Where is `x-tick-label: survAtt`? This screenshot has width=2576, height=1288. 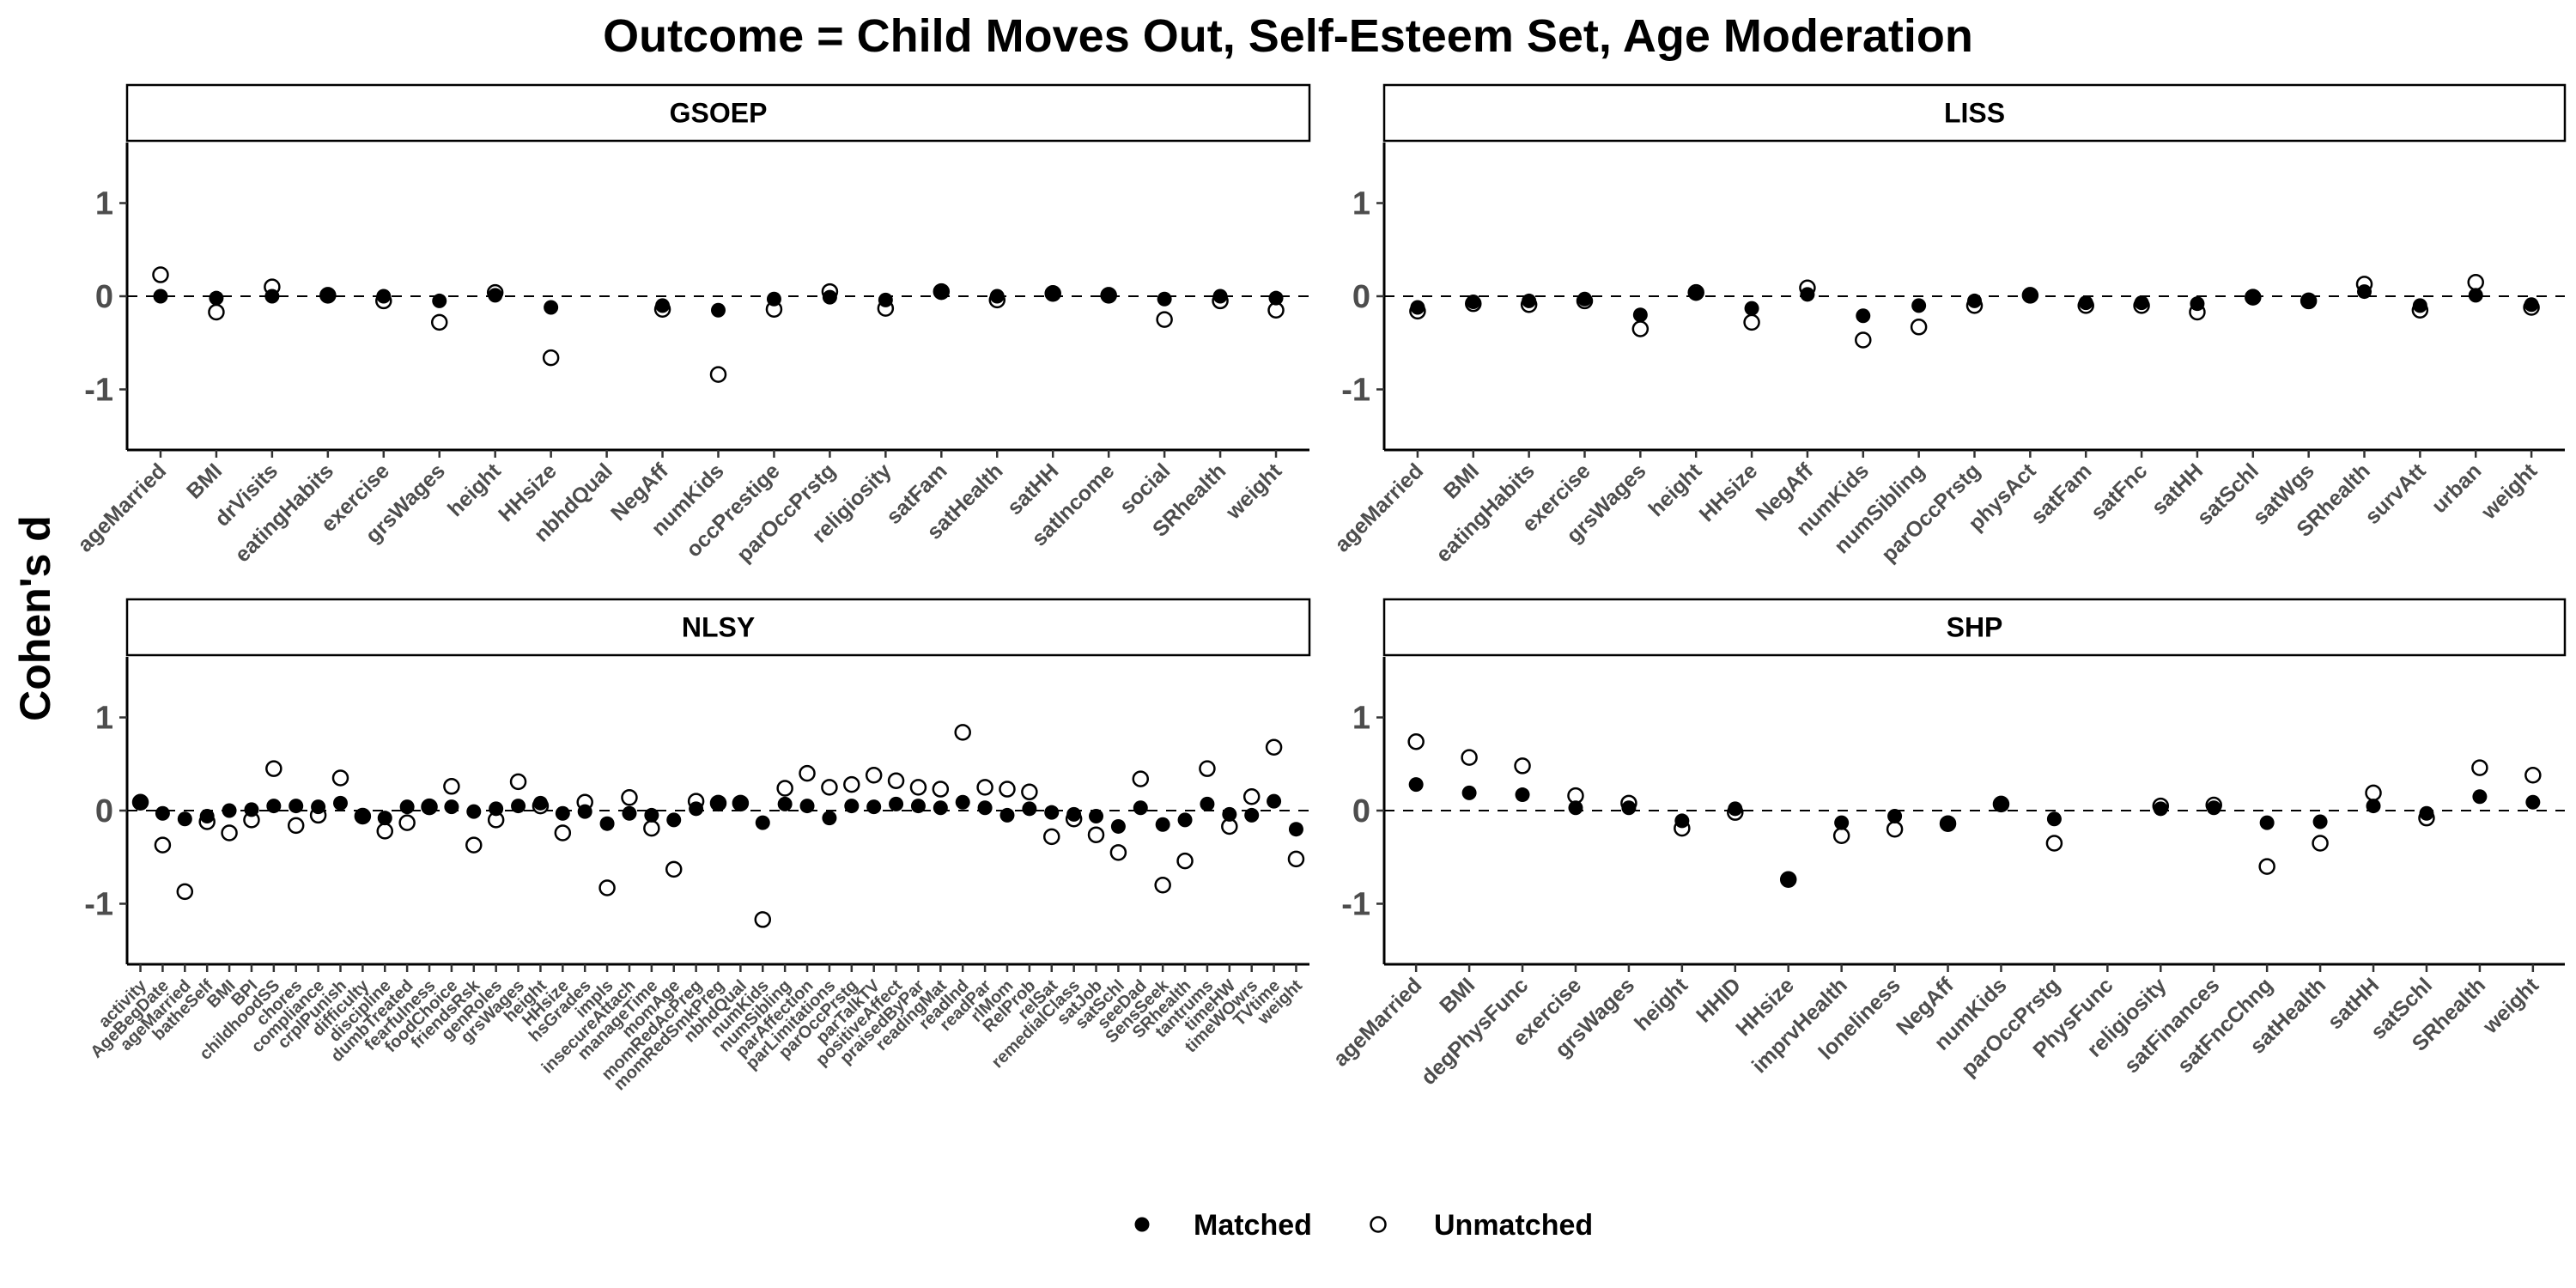
x-tick-label: survAtt is located at coordinates (2396, 494).